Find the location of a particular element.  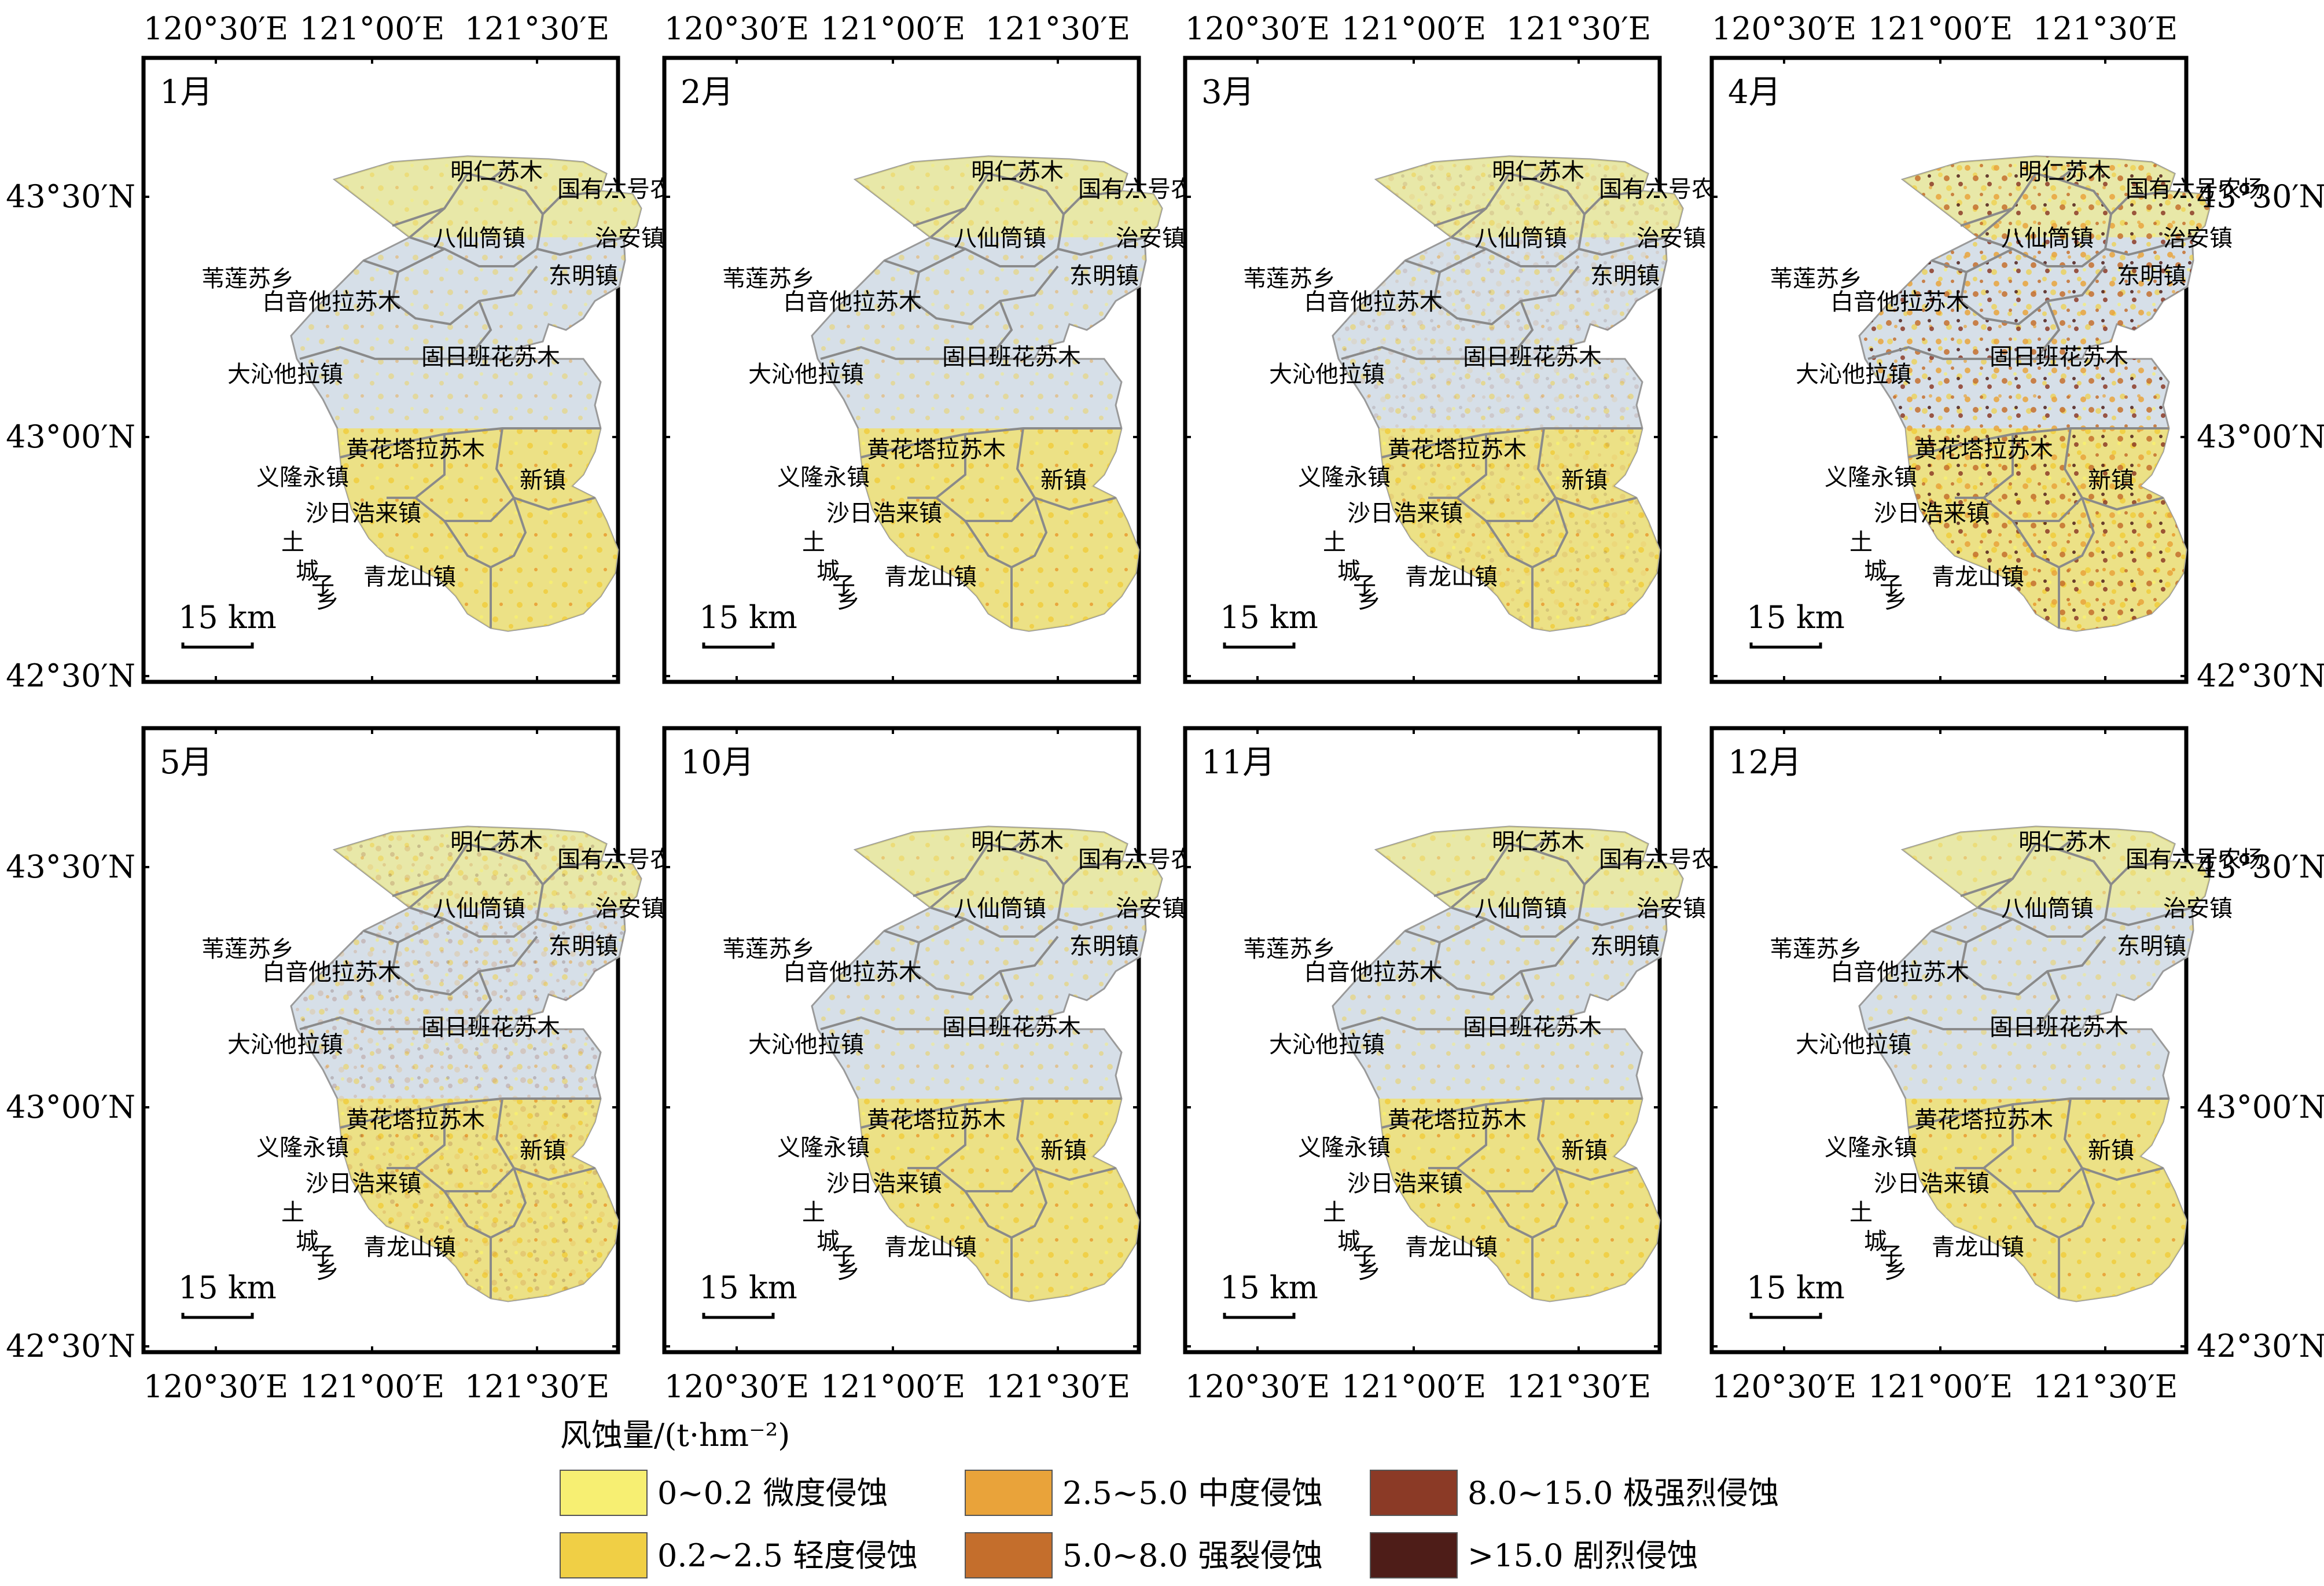

legend-range: 8.0~15.0 极强烈侵蚀 is located at coordinates (1623, 1493).